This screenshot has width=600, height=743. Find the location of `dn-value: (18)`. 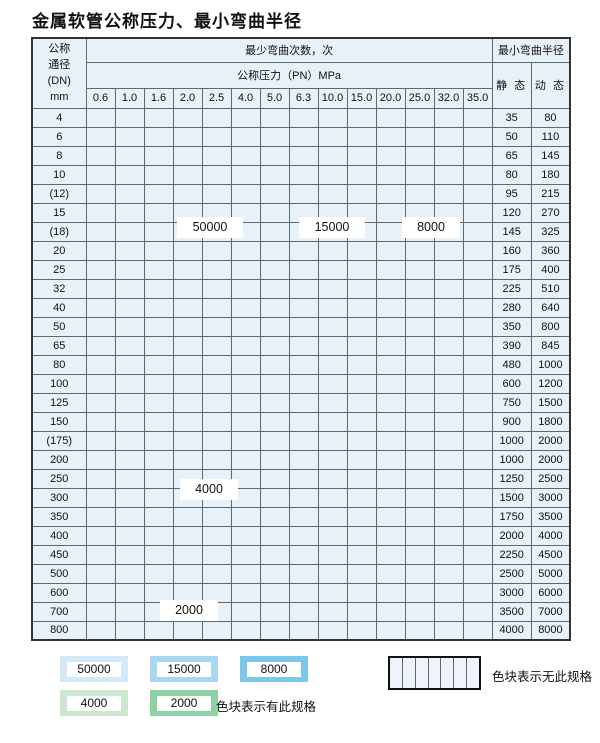

dn-value: (18) is located at coordinates (59, 231).